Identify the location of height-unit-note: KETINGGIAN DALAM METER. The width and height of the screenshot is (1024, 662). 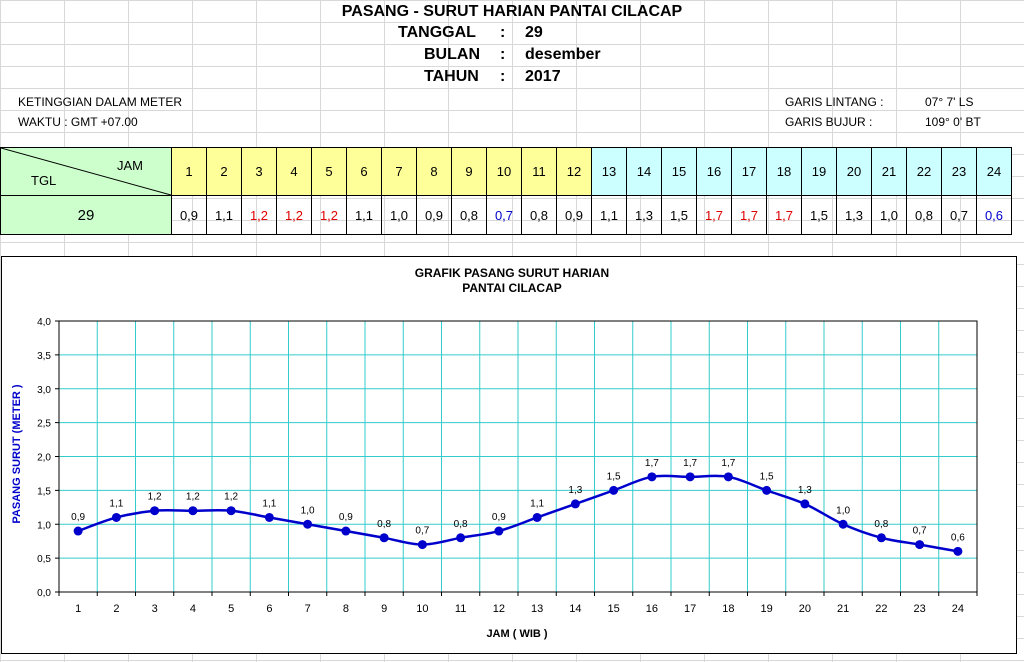
(100, 102).